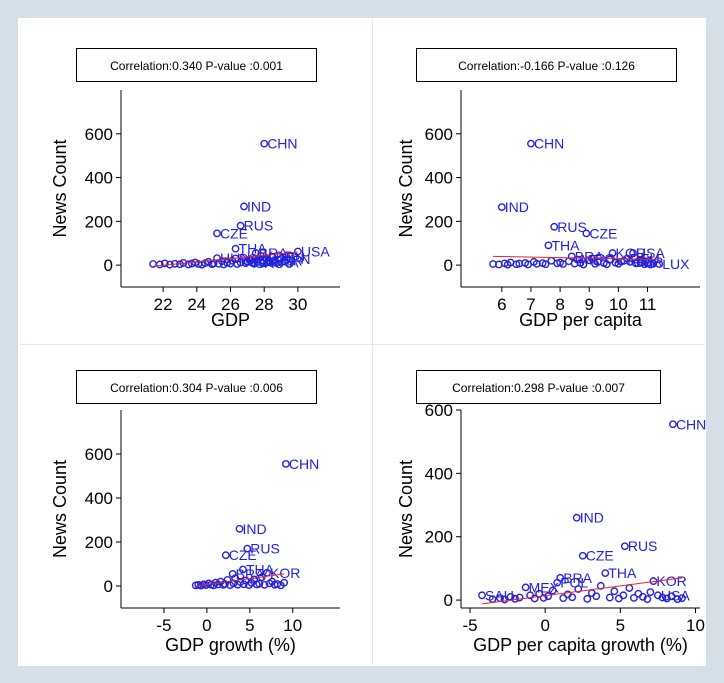  Describe the element at coordinates (530, 304) in the screenshot. I see `x-tick-label: 7` at that location.